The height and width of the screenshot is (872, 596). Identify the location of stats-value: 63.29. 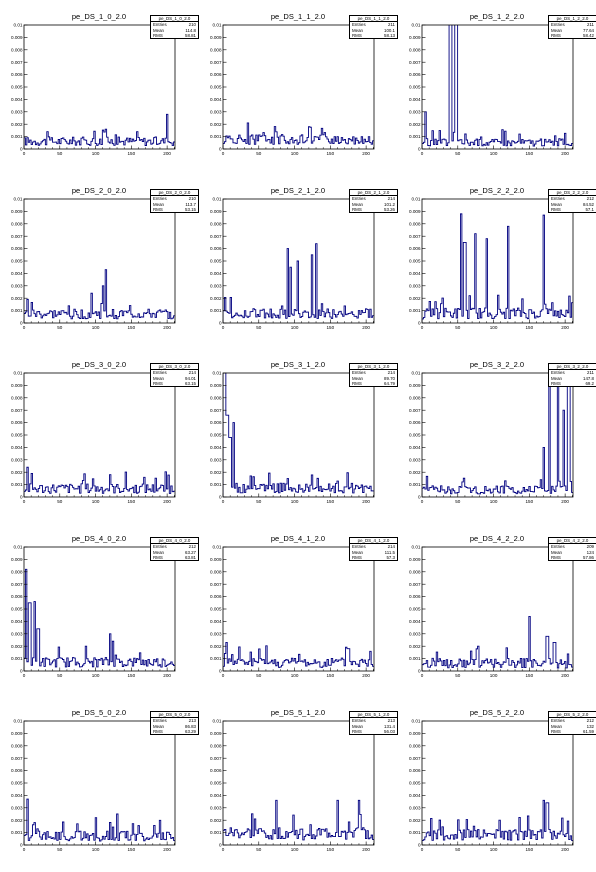
(190, 731).